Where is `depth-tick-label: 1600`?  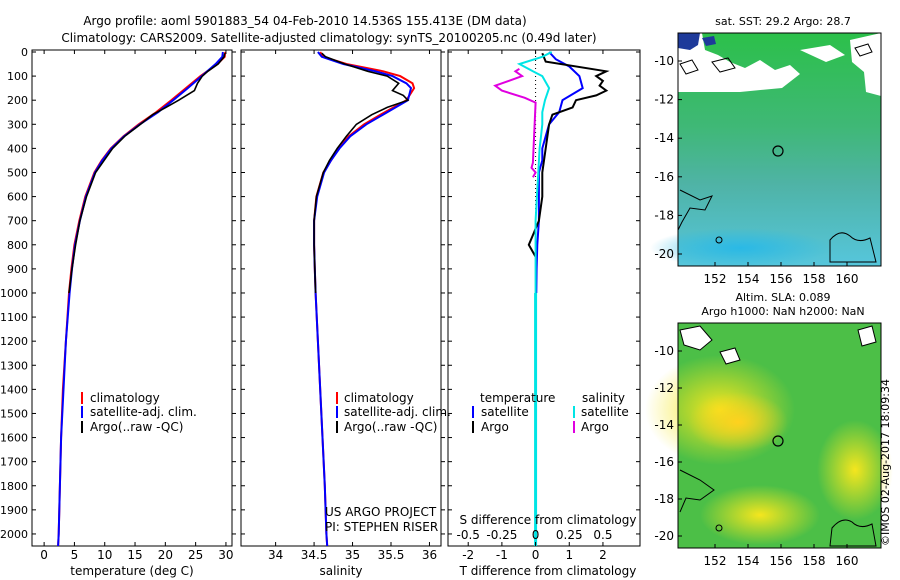 depth-tick-label: 1600 is located at coordinates (14, 438).